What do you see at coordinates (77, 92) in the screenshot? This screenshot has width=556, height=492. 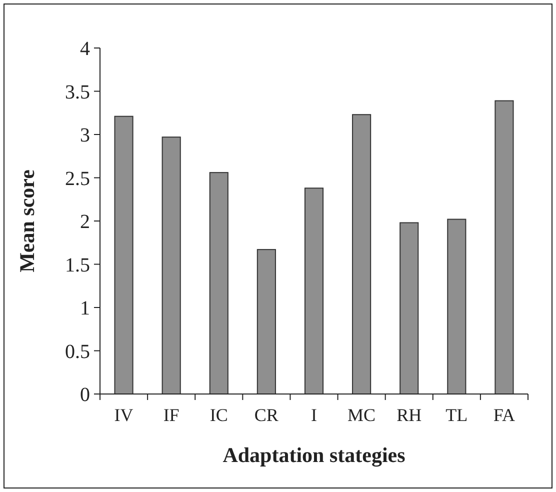 I see `y-tick-label: 3.5` at bounding box center [77, 92].